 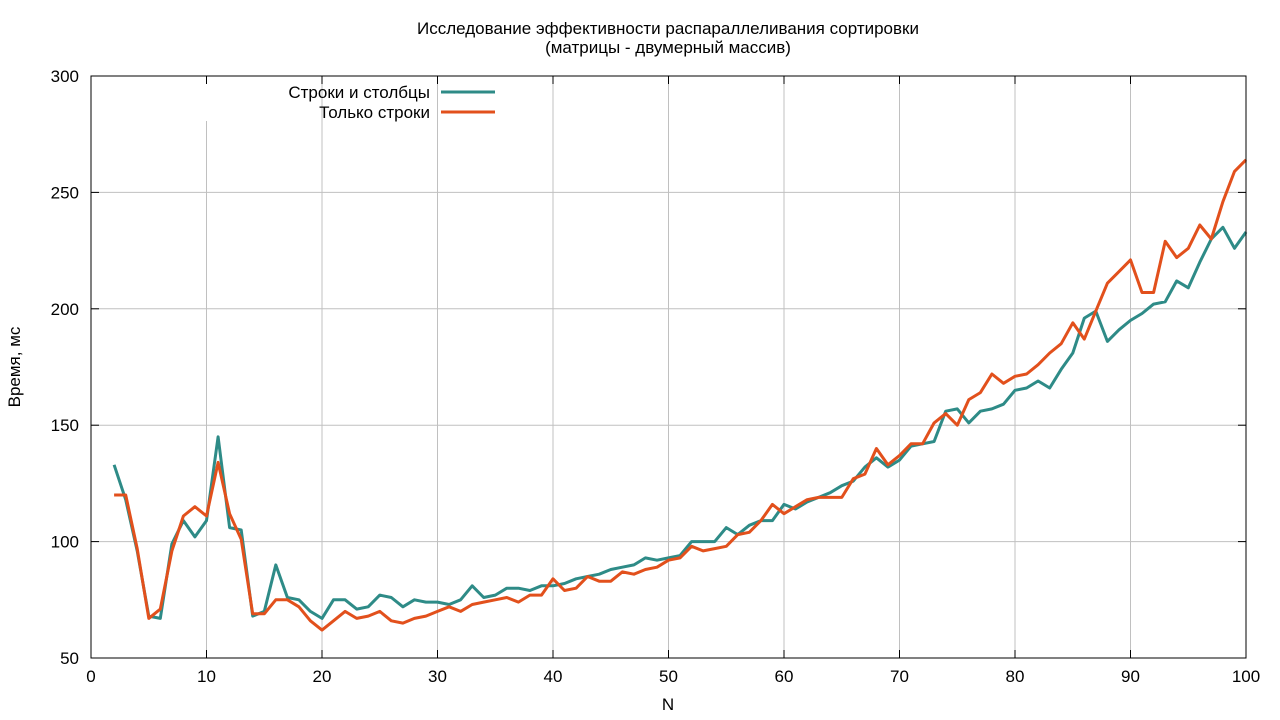 I want to click on chart-subtitle: (матрицы - двумерный массив), so click(x=668, y=47).